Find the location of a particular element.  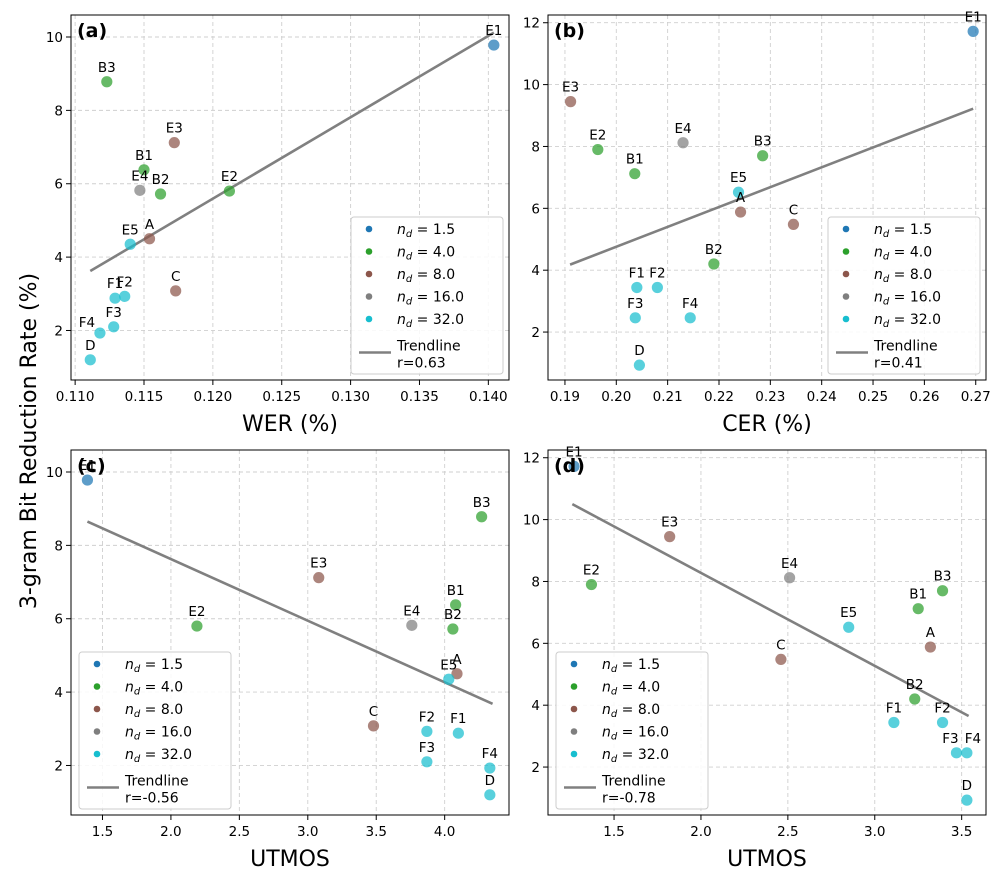

panel-tag: (a) is located at coordinates (92, 31).